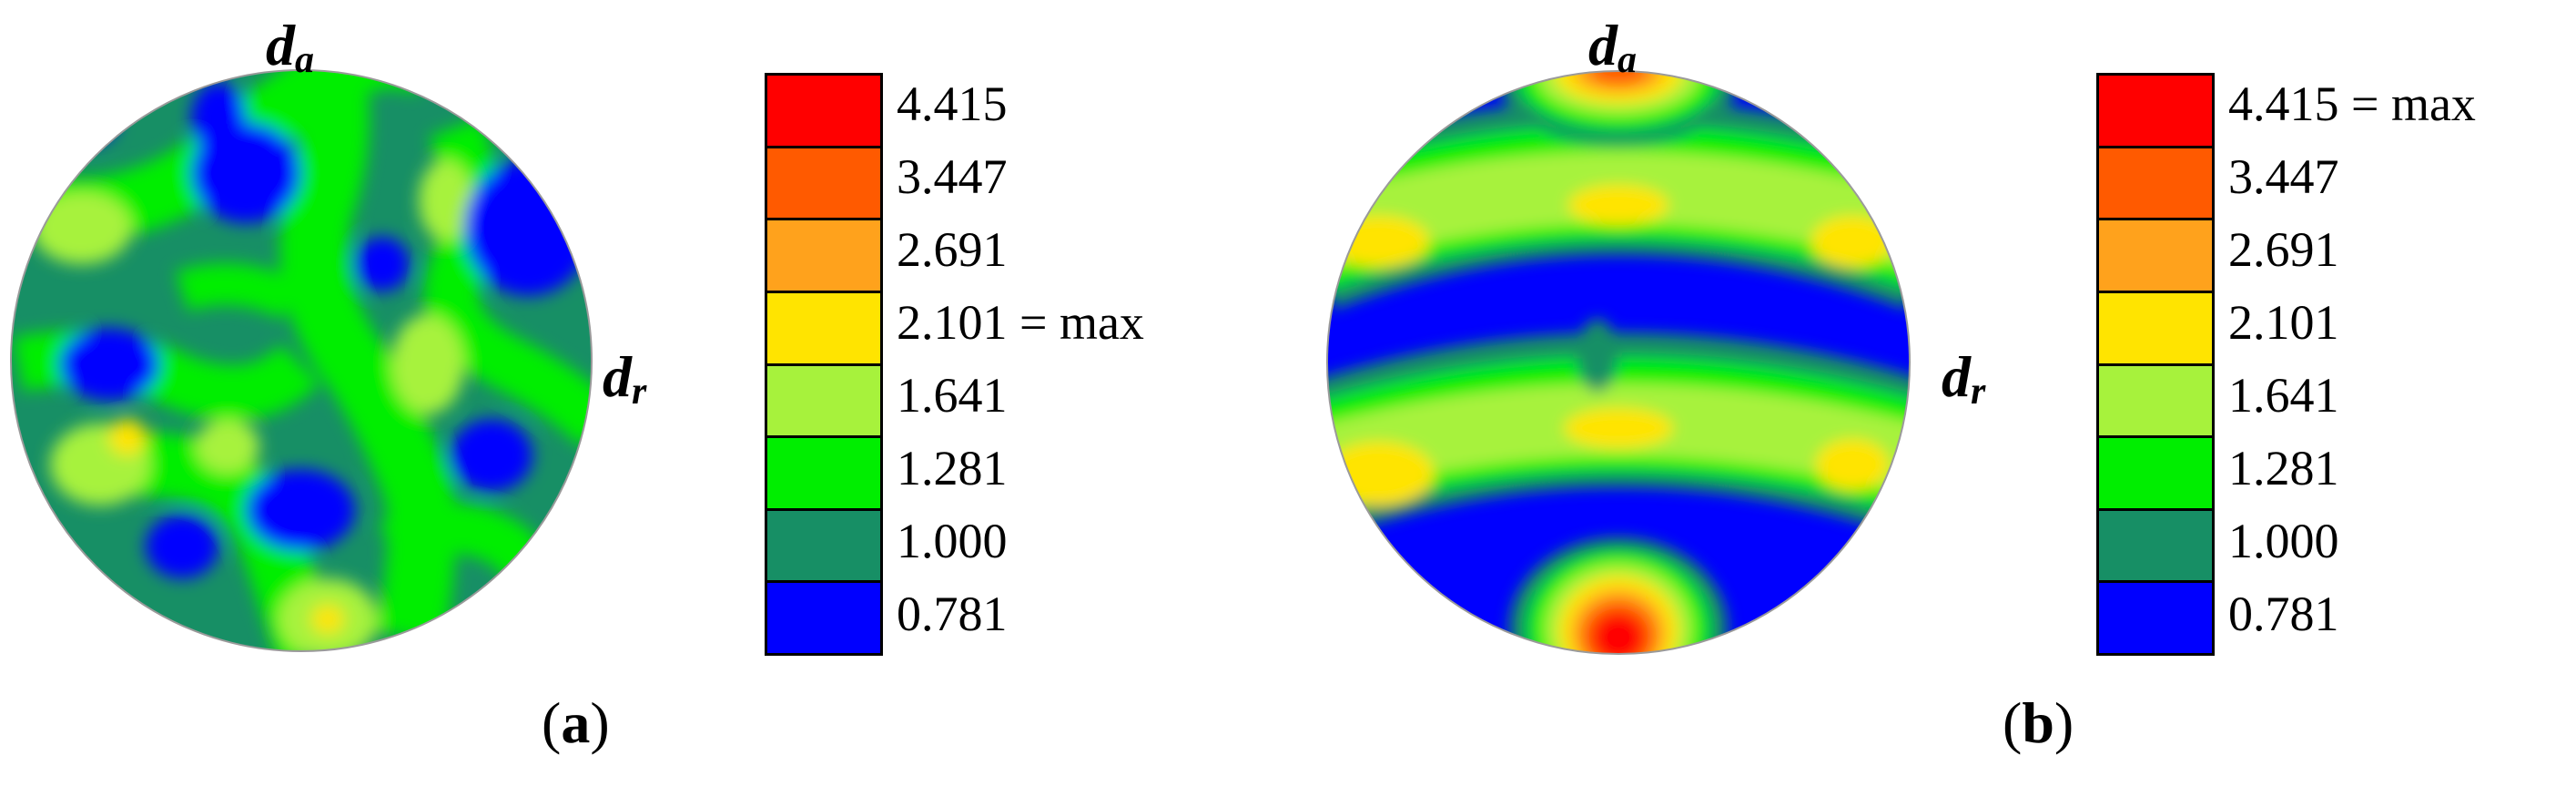 The height and width of the screenshot is (786, 2576). Describe the element at coordinates (952, 104) in the screenshot. I see `legend-level-label: 4.415` at that location.